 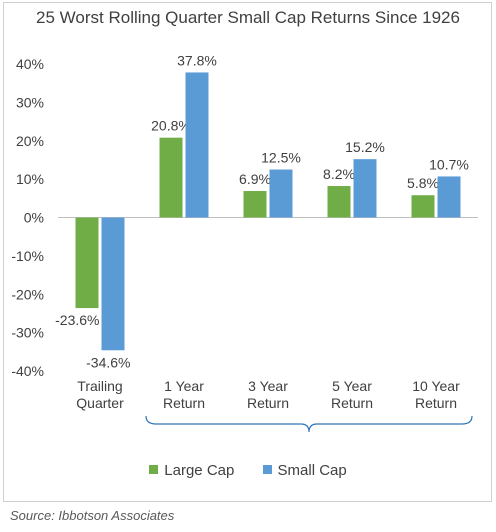 What do you see at coordinates (30, 102) in the screenshot?
I see `y-tick-label: 30%` at bounding box center [30, 102].